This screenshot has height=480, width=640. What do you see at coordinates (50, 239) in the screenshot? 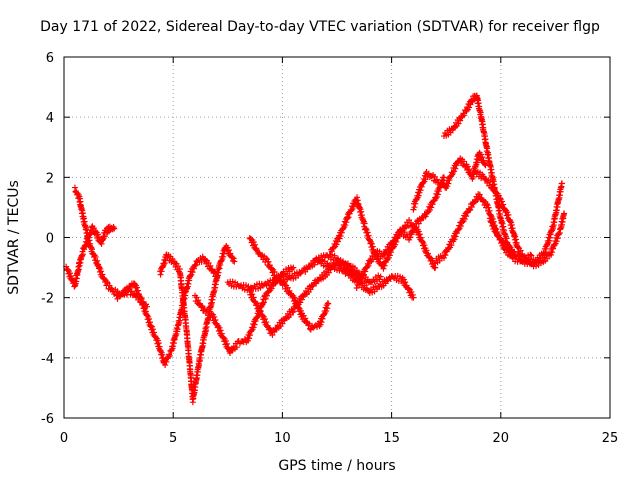
I see `y-tick-label: 0` at bounding box center [50, 239].